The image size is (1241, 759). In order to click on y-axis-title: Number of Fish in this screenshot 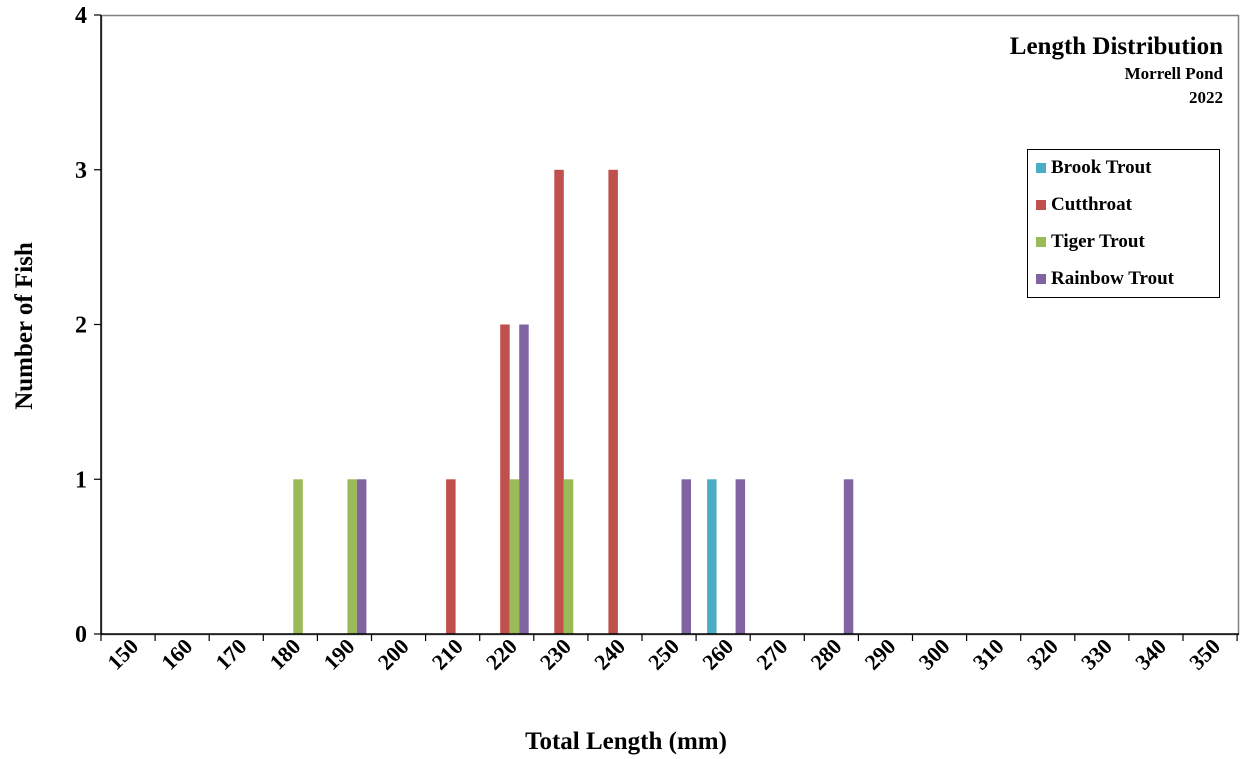, I will do `click(24, 326)`.